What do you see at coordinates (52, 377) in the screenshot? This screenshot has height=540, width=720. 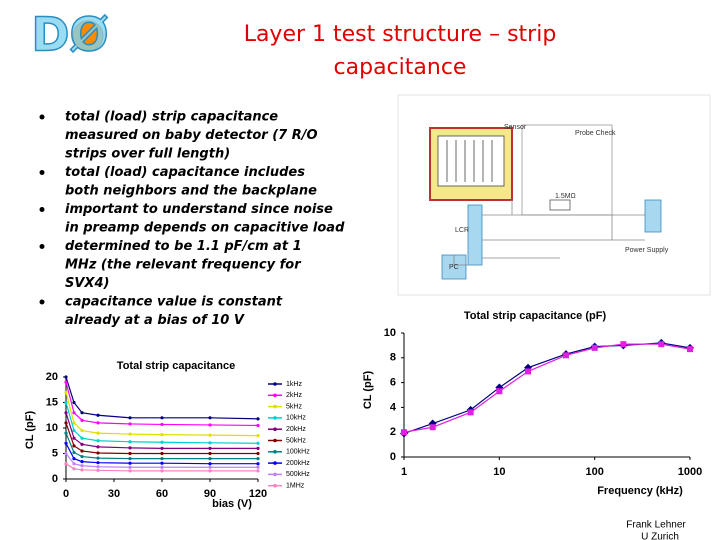 I see `y-tick-label: 20` at bounding box center [52, 377].